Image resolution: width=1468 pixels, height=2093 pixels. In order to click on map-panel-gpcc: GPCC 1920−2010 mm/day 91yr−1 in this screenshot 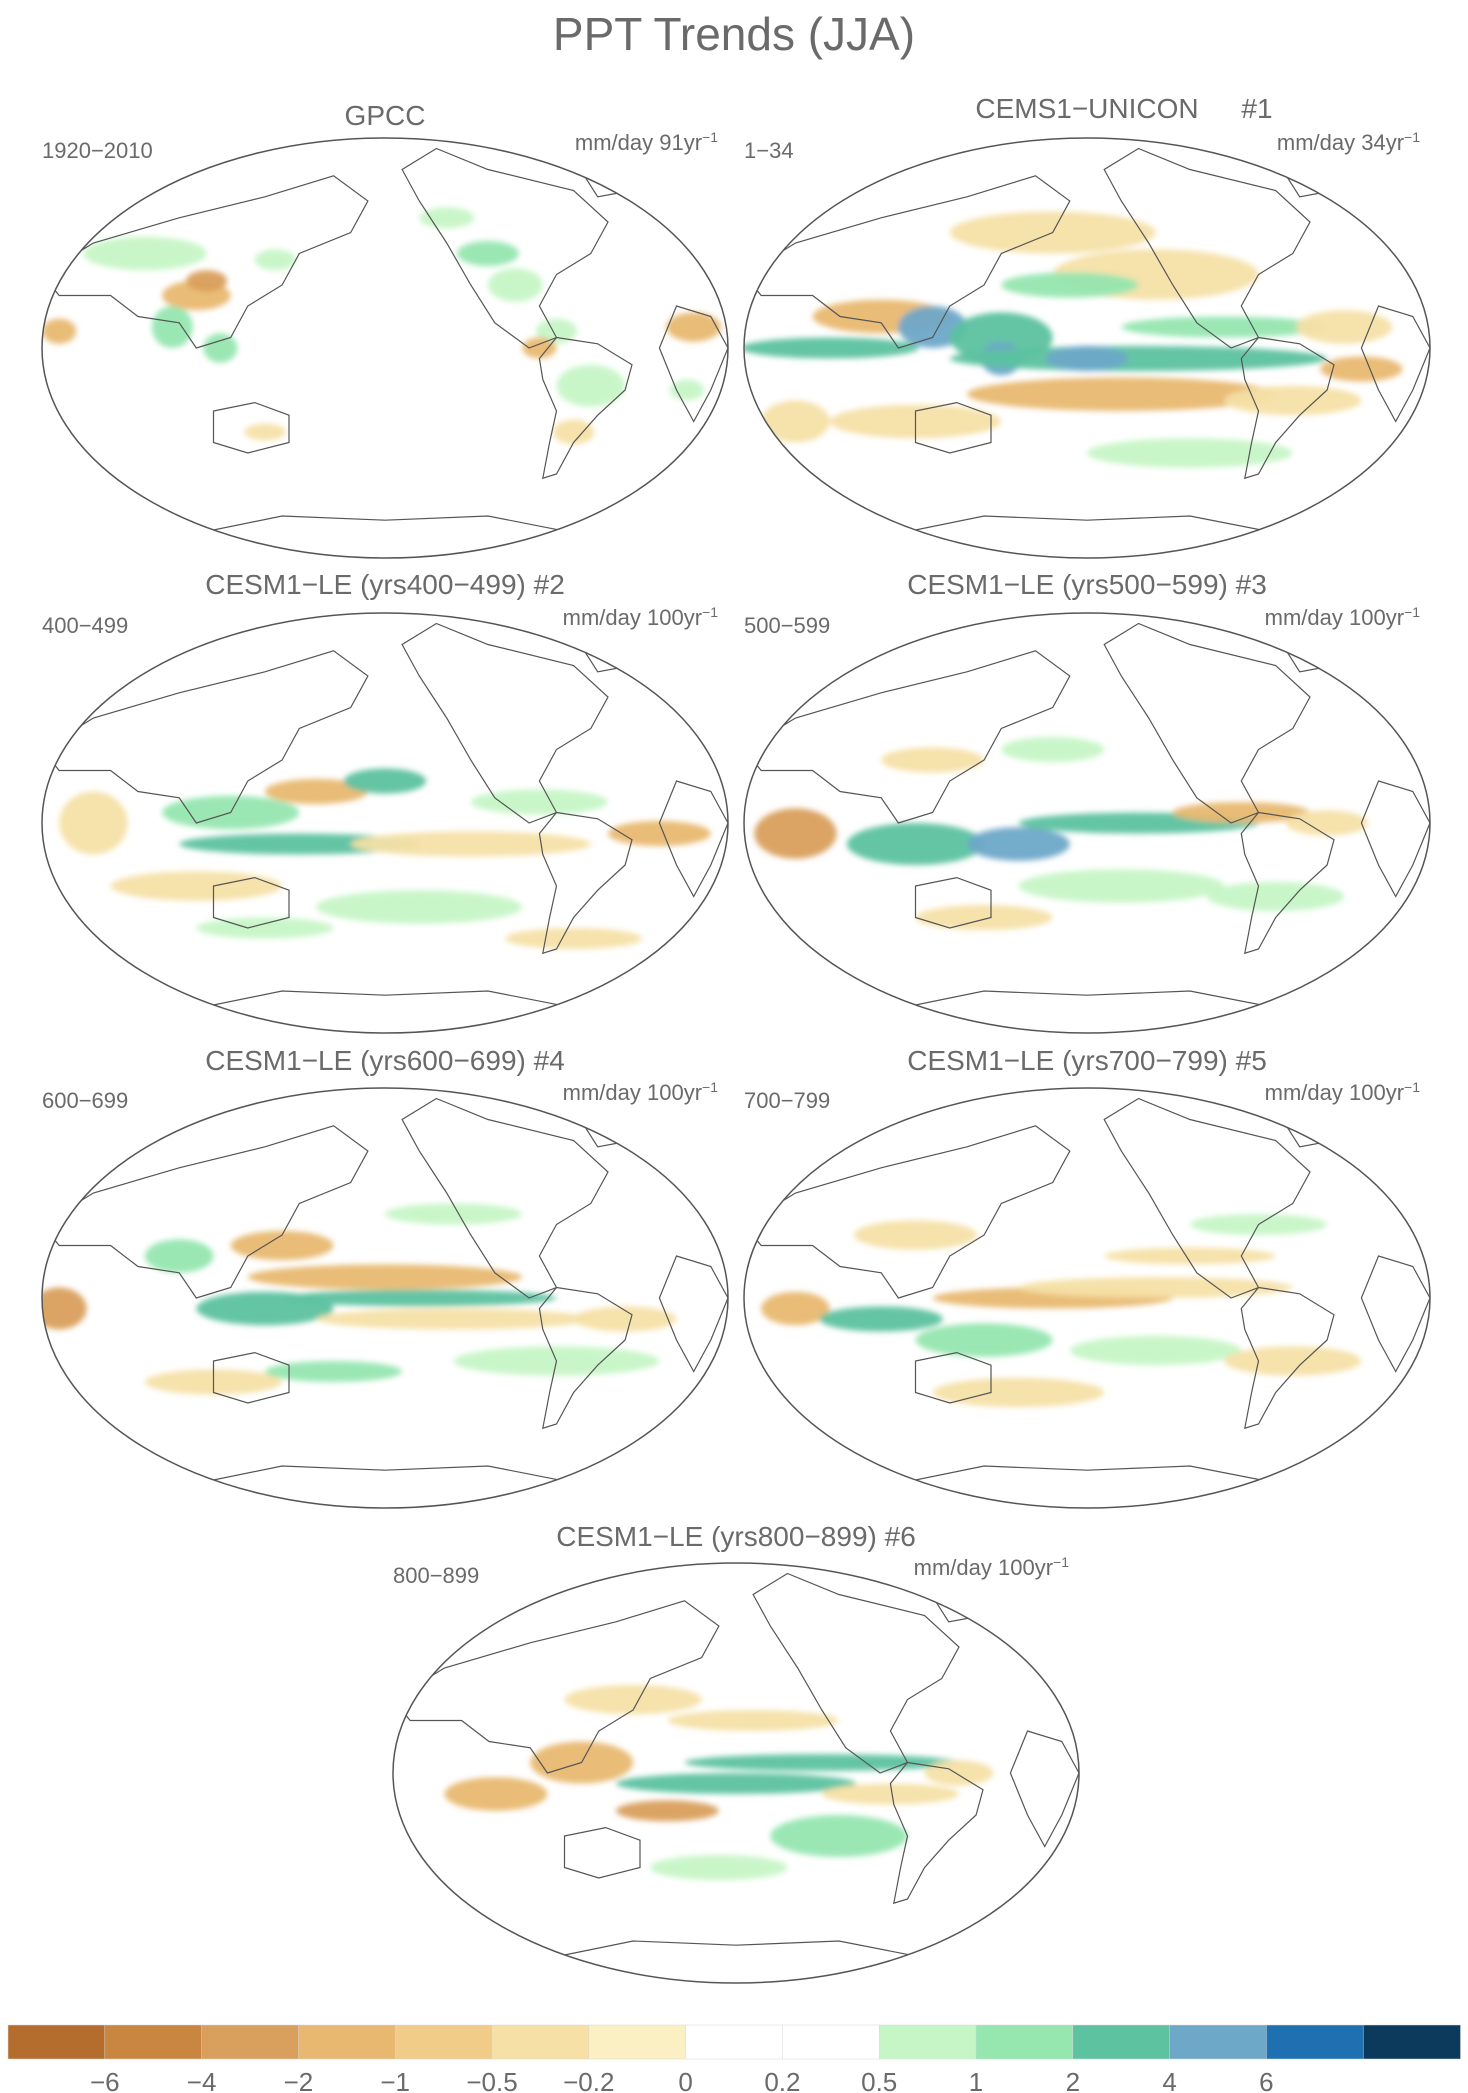, I will do `click(385, 329)`.